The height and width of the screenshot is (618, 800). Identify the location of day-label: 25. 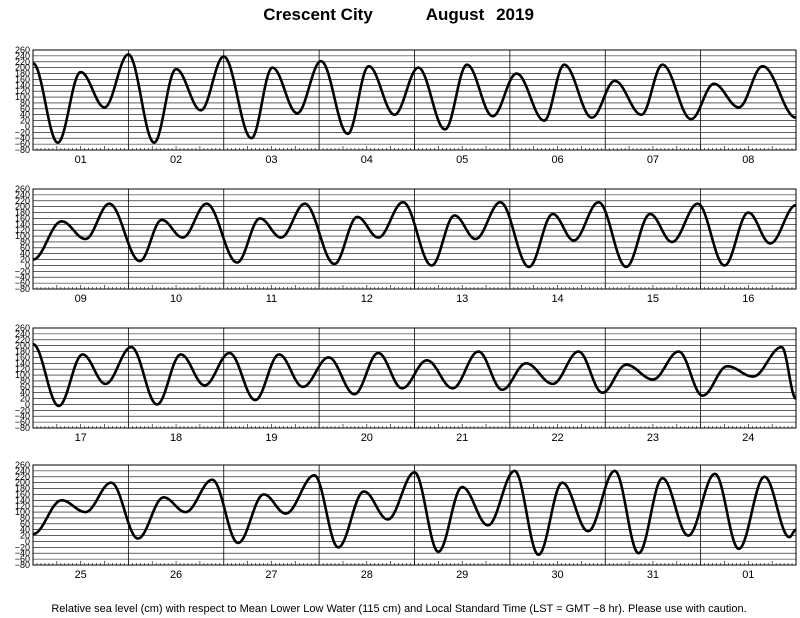
(81, 575).